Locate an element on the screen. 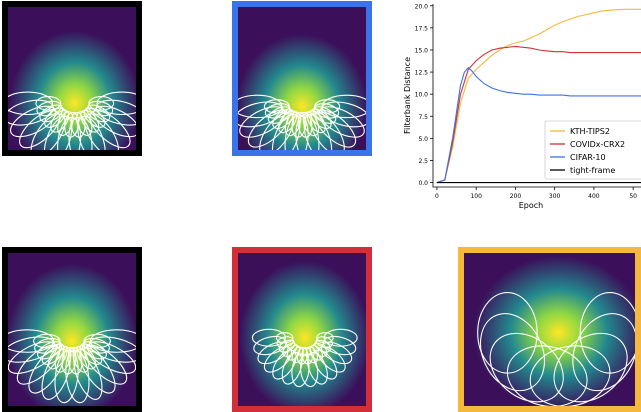  y-tick-label: 17.5 is located at coordinates (422, 28).